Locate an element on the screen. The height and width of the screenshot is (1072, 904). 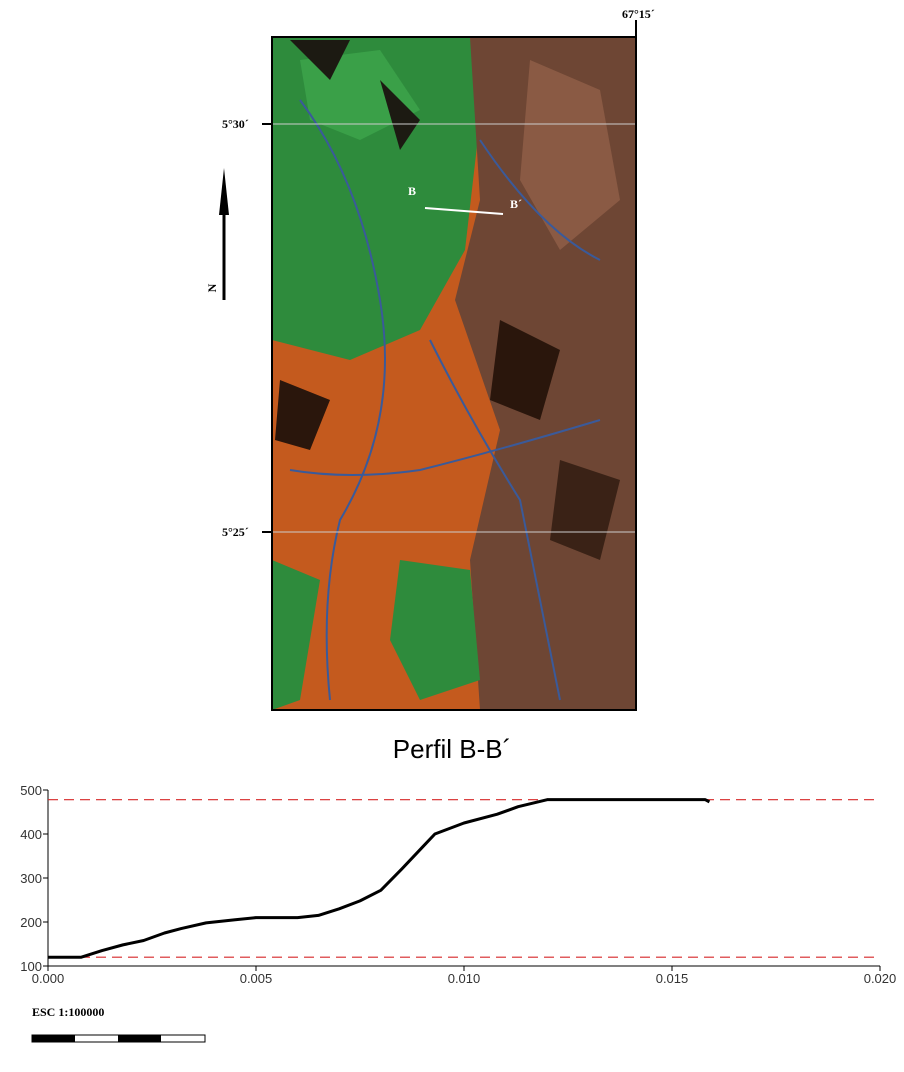
x-tick-label: 0.010 is located at coordinates (464, 978).